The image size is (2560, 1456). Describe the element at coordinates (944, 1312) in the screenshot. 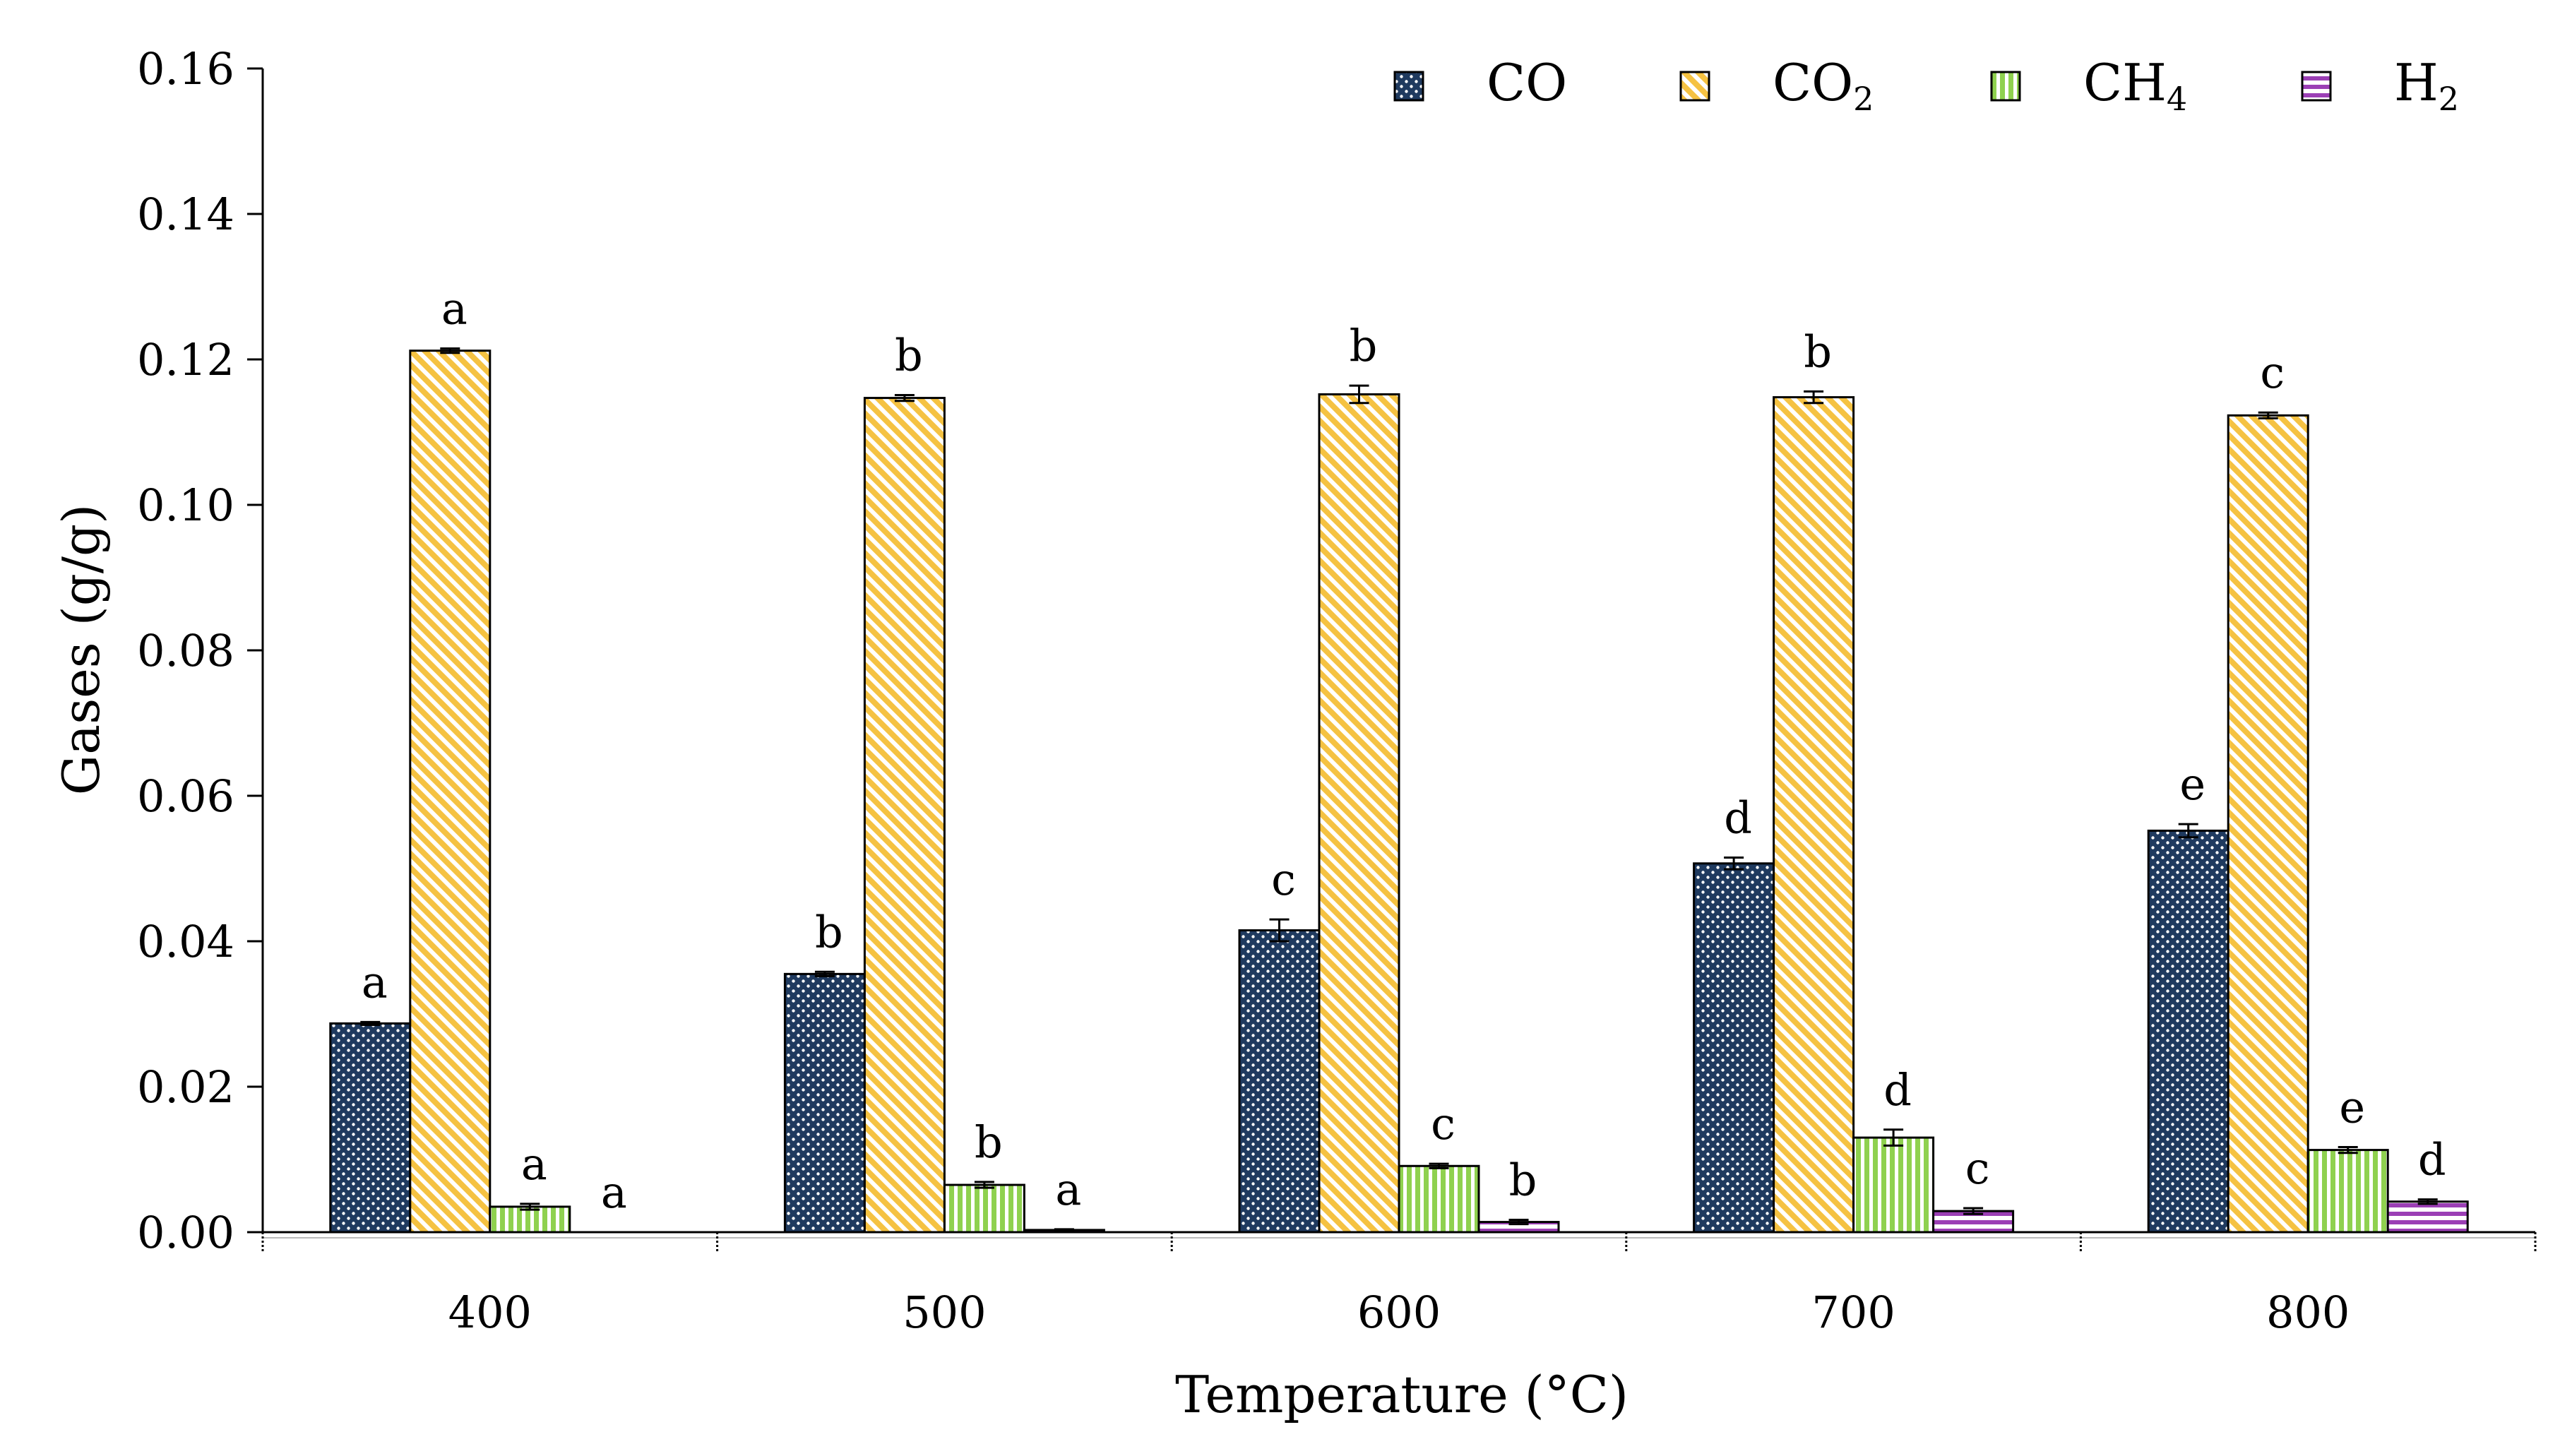

I see `x-tick-label: 500` at that location.